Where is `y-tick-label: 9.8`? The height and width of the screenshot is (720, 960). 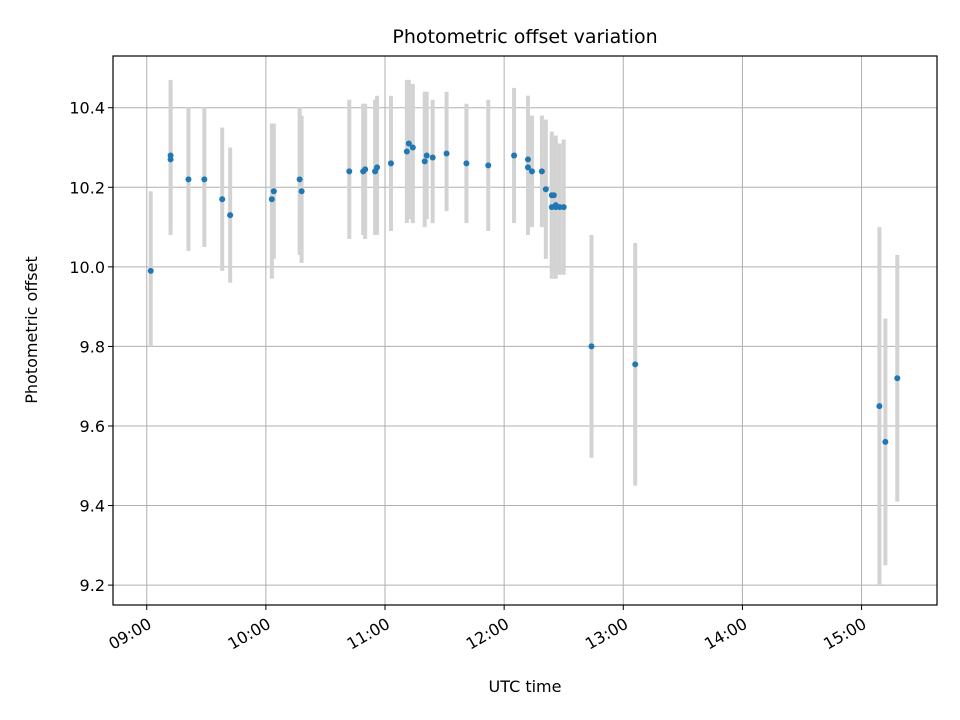
y-tick-label: 9.8 is located at coordinates (92, 346).